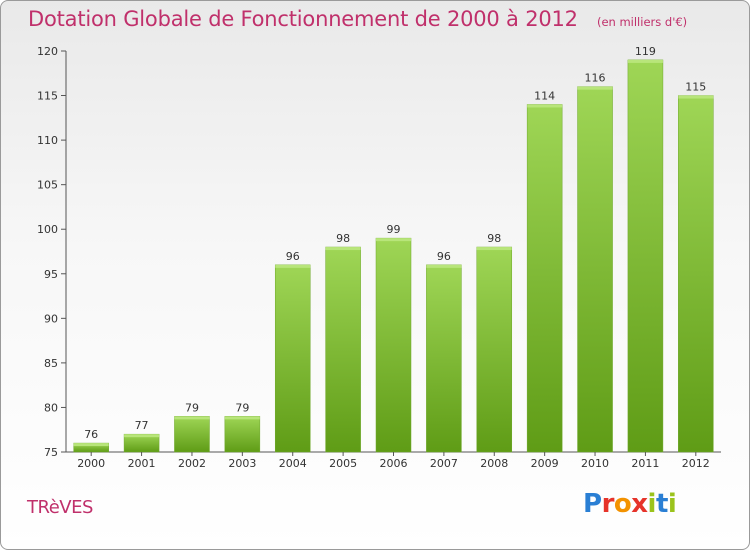 Image resolution: width=750 pixels, height=550 pixels. I want to click on x-tick-label: 2004, so click(293, 463).